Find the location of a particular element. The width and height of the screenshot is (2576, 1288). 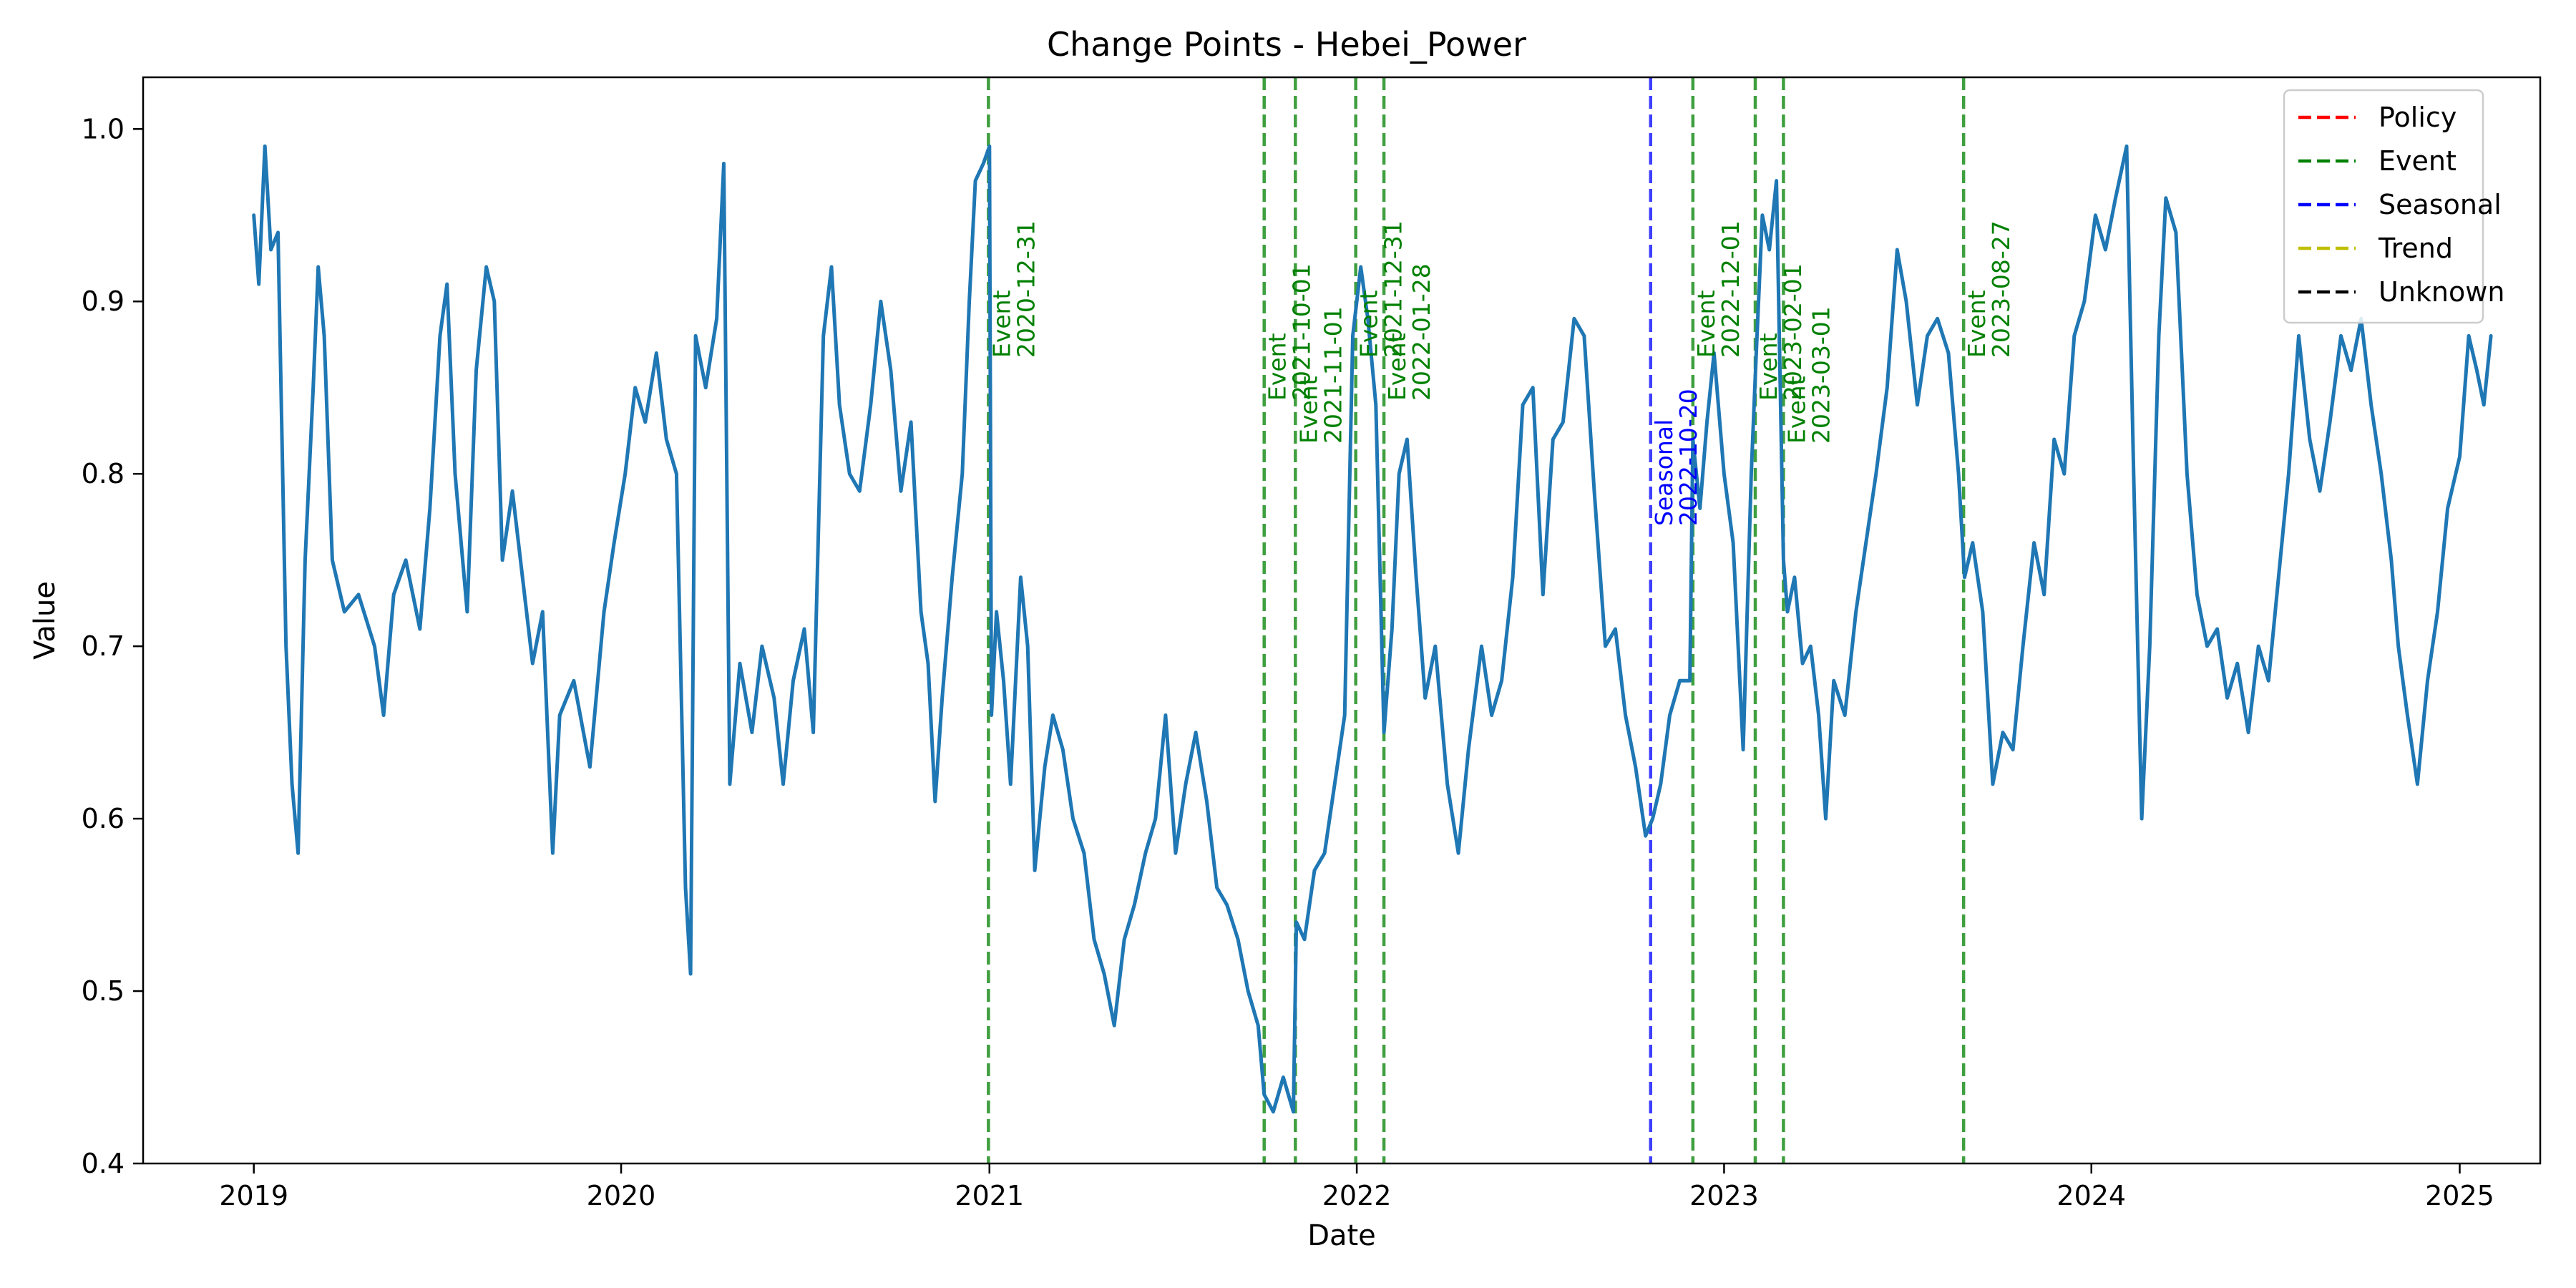

y-tick-label: 0.7 is located at coordinates (103, 646).